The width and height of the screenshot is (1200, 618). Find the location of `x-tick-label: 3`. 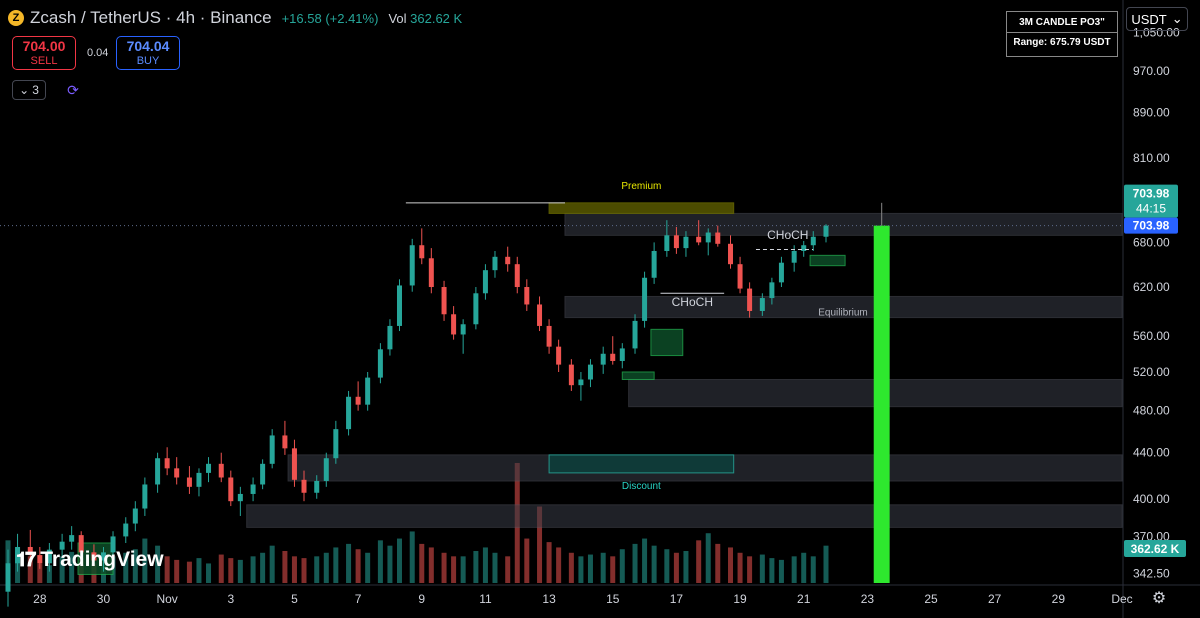

x-tick-label: 3 is located at coordinates (230, 599).